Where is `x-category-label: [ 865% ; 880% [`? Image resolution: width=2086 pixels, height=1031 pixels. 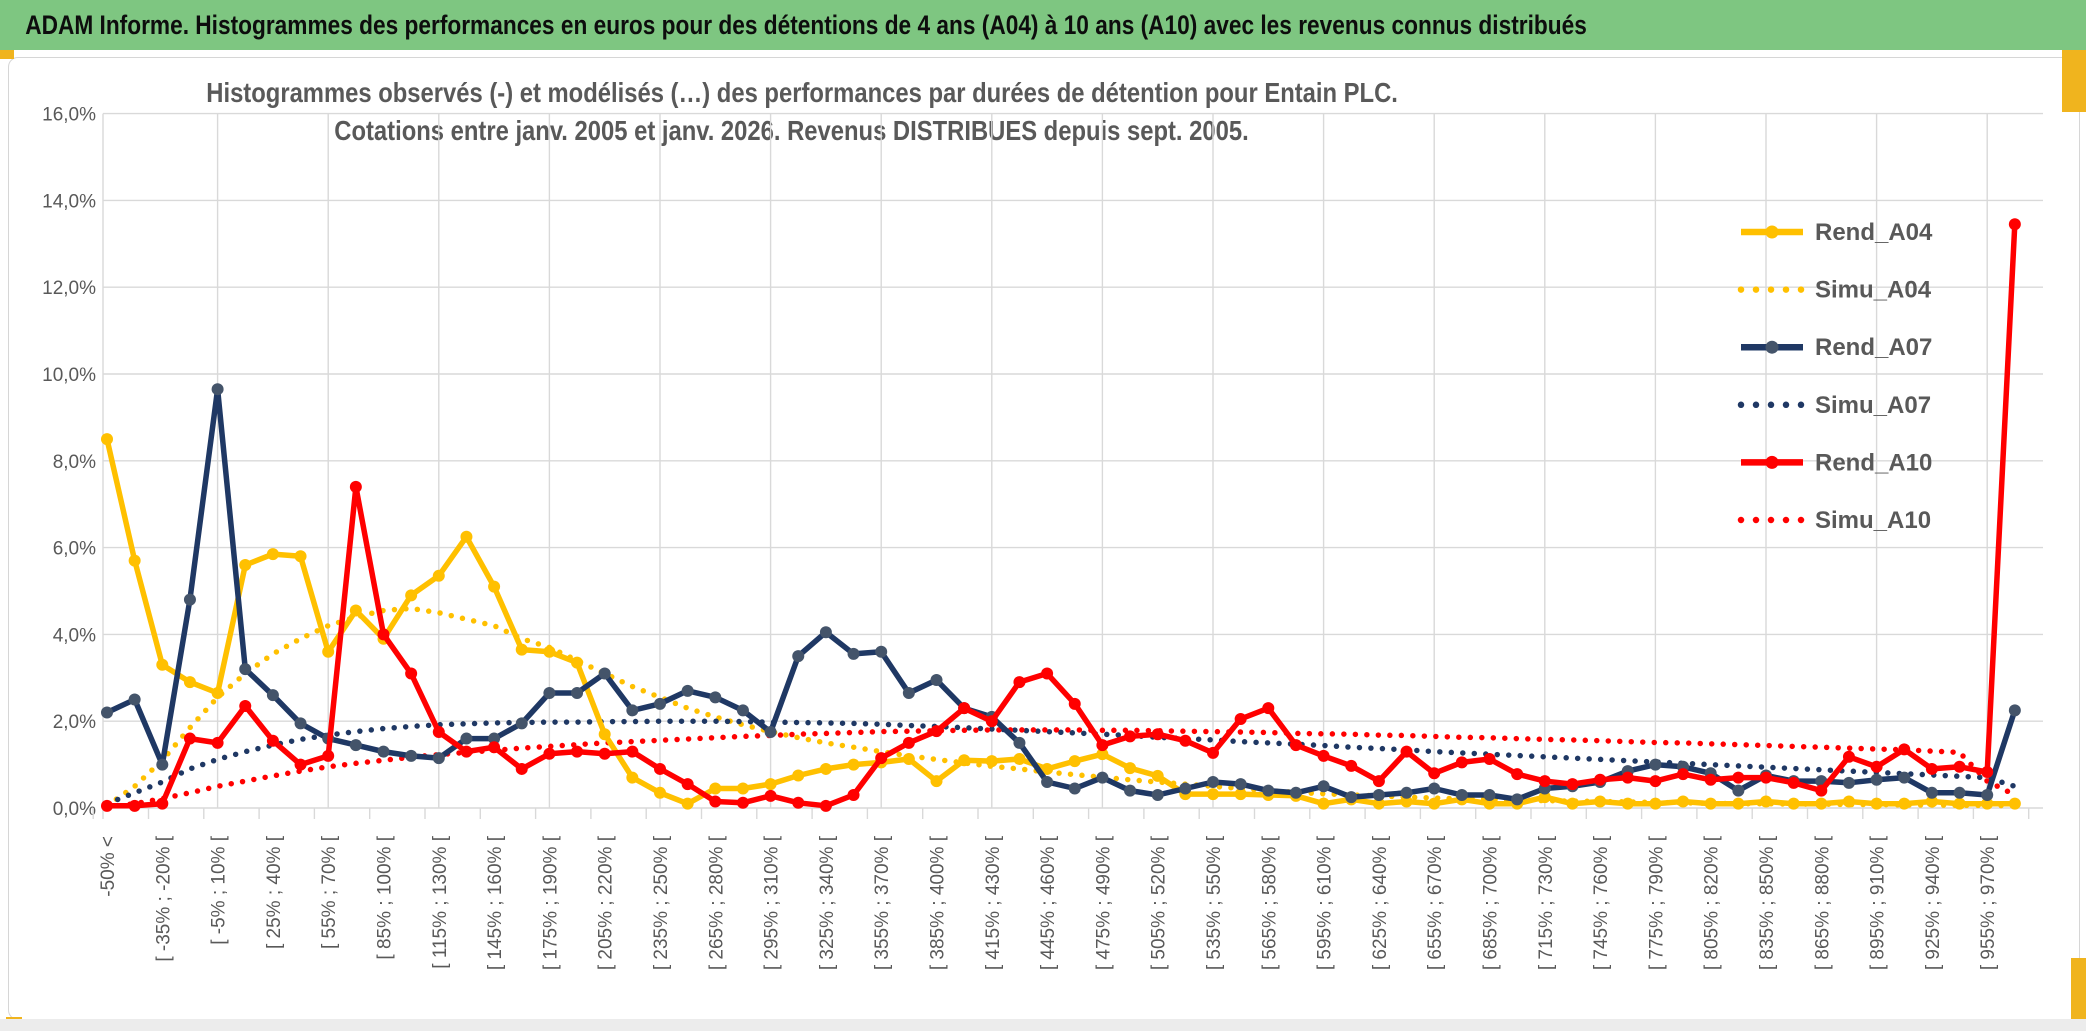 x-category-label: [ 865% ; 880% [ is located at coordinates (1822, 902).